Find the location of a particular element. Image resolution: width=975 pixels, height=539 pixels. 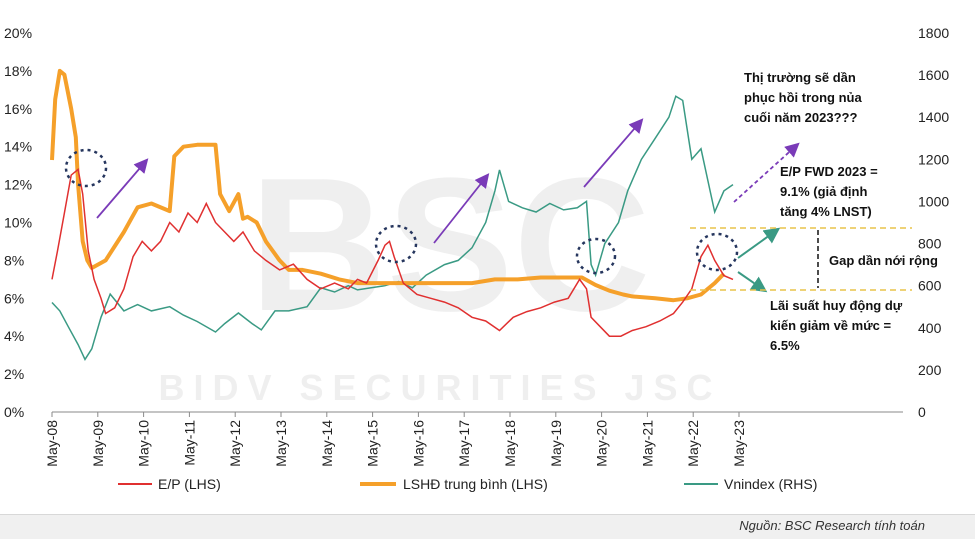

left-axis-tick-label: 16% is located at coordinates (18, 109).